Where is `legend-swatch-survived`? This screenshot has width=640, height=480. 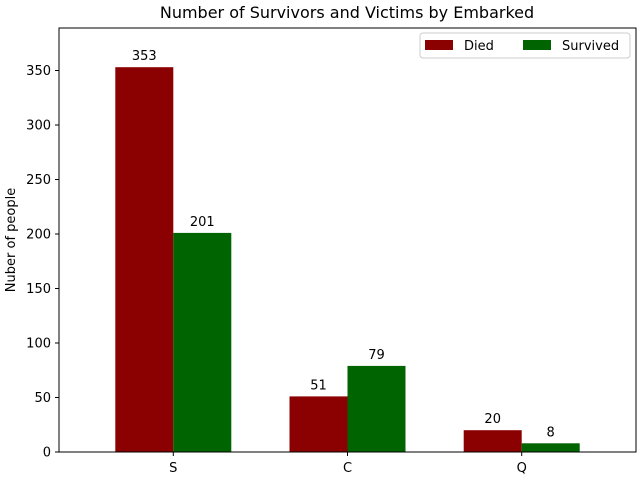 legend-swatch-survived is located at coordinates (537, 45).